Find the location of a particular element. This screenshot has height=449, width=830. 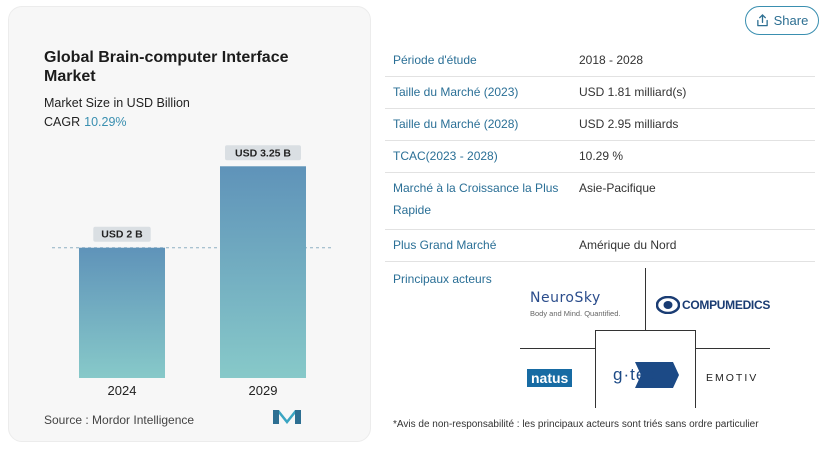

cagr-value: 10.29% is located at coordinates (105, 122).